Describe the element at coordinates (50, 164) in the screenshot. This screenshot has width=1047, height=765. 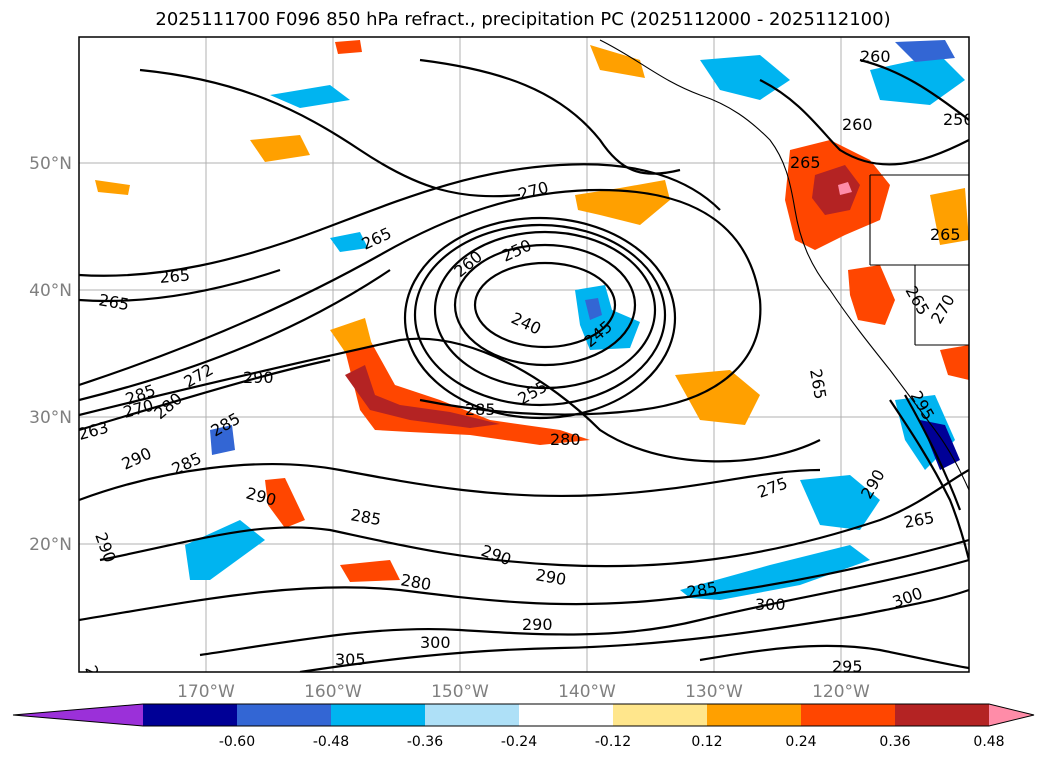
I see `lat-label: 50°N` at that location.